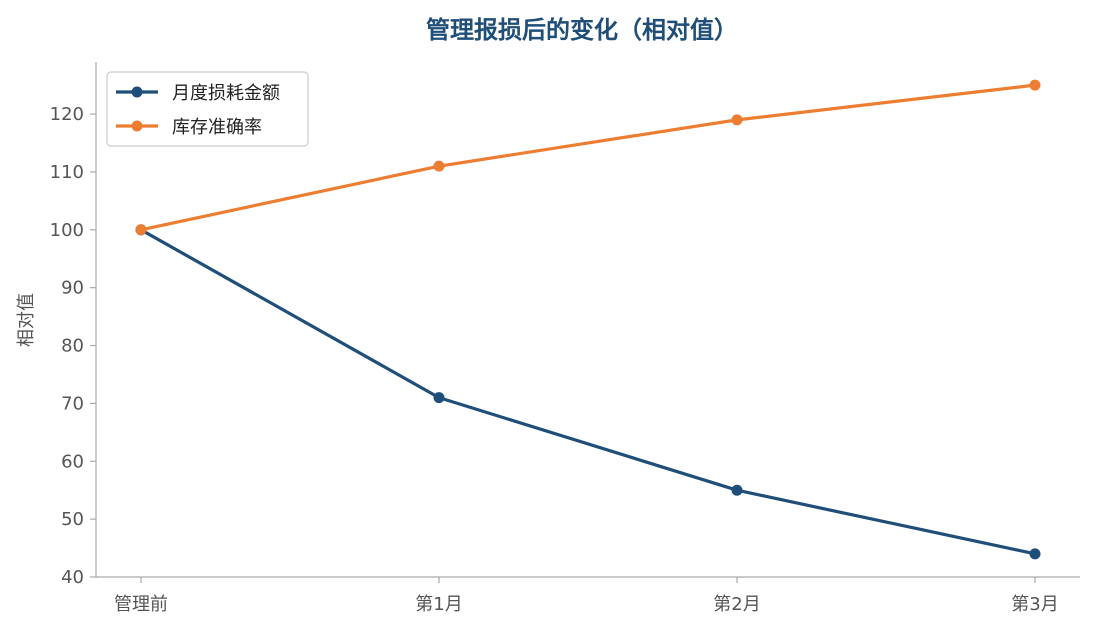 This screenshot has height=630, width=1095. What do you see at coordinates (582, 30) in the screenshot?
I see `chart-title: 管理报损后的变化（相对值）` at bounding box center [582, 30].